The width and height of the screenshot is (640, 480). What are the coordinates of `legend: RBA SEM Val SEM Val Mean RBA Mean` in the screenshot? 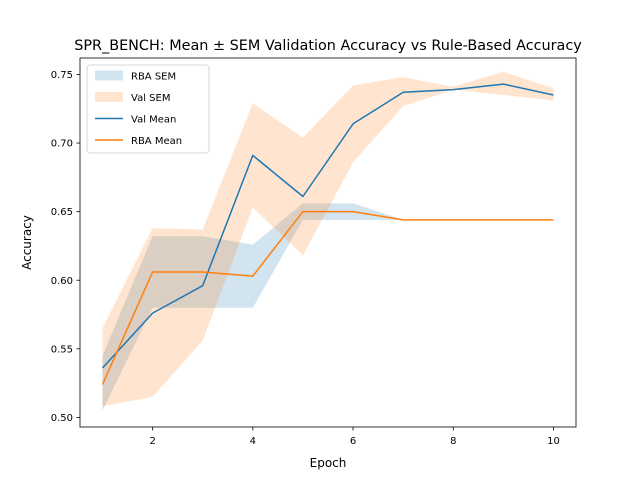 It's located at (148, 109).